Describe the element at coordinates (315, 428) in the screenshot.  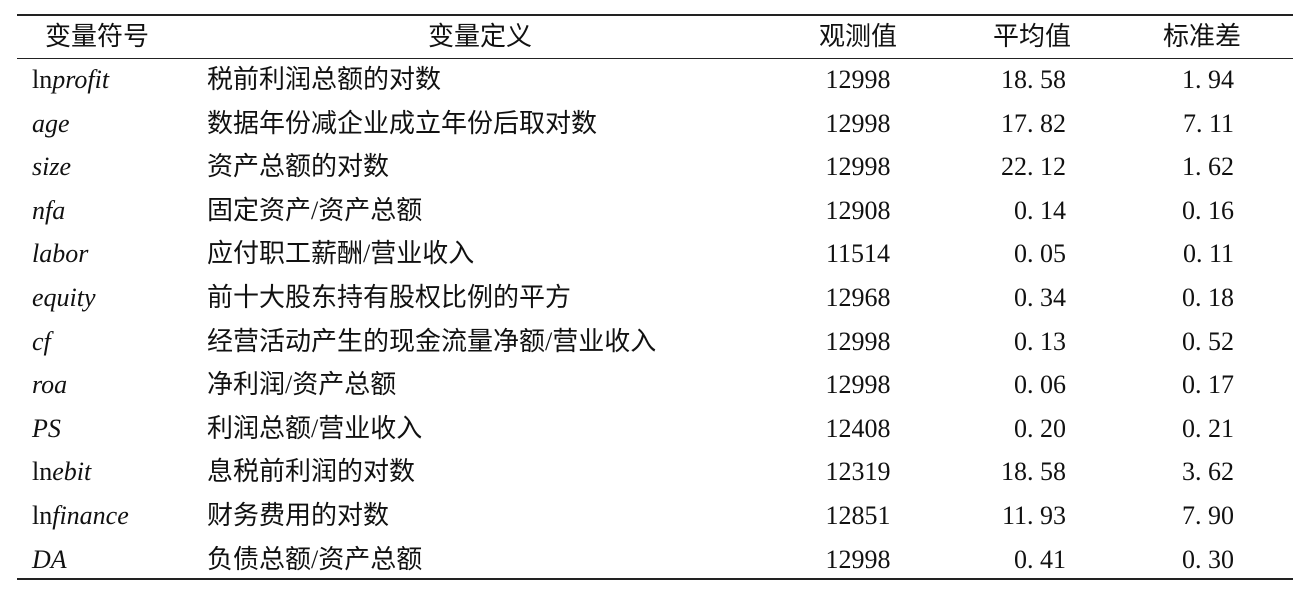
I see `variable-definition: 利润总额/营业收入` at that location.